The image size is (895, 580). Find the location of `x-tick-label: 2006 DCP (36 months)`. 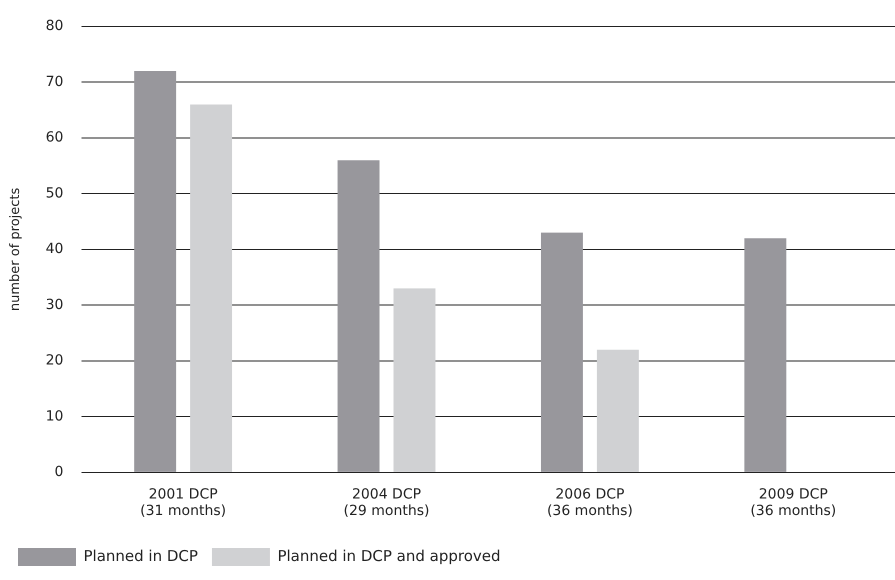

x-tick-label: 2006 DCP (36 months) is located at coordinates (589, 503).